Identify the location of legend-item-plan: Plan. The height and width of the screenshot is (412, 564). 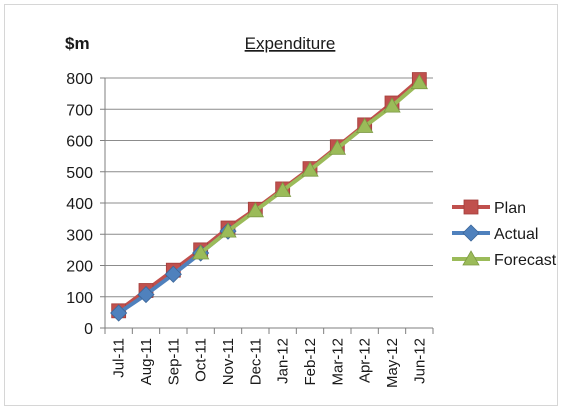
(489, 208).